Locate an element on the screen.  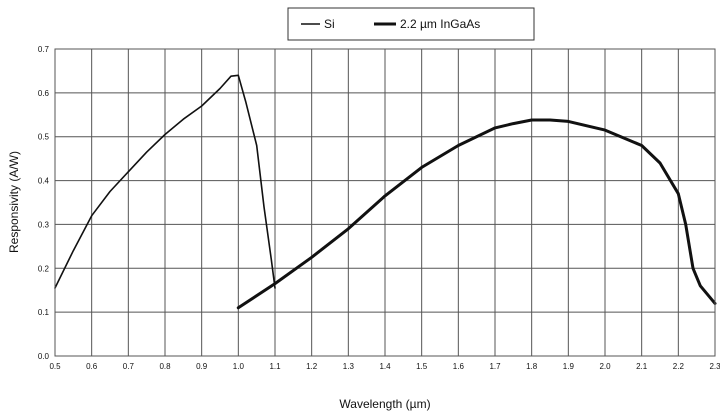
legend-label-si: Si is located at coordinates (329, 24).